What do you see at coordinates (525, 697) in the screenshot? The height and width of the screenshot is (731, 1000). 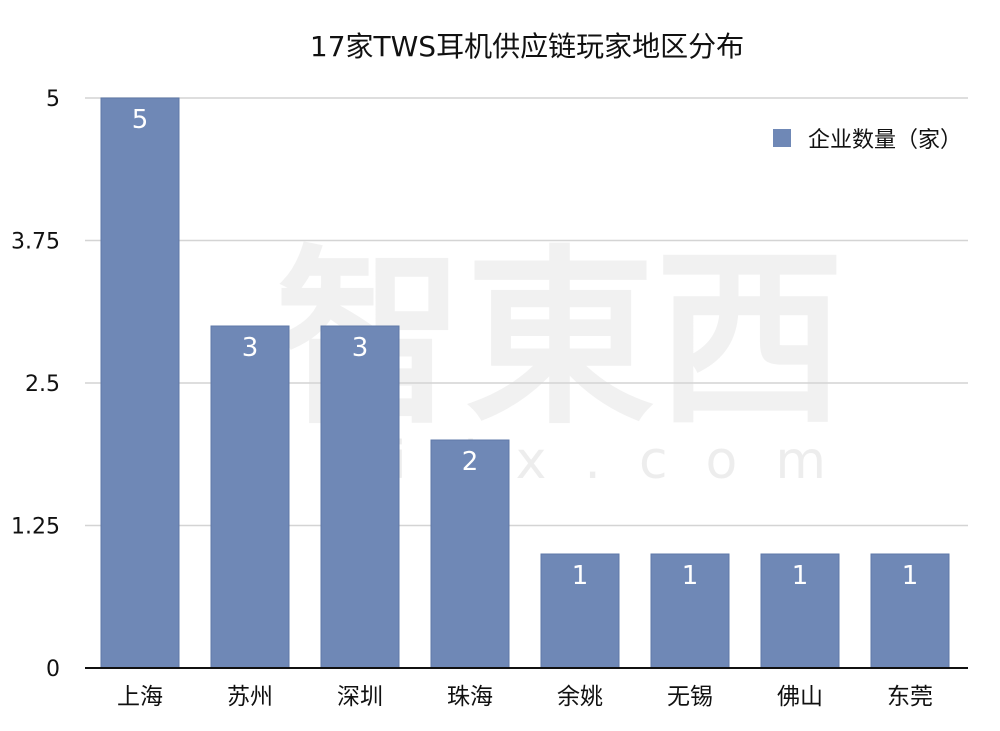 I see `x-axis-category-labels: 上海 苏州 深圳 珠海 余姚 无锡 佛山 东莞` at bounding box center [525, 697].